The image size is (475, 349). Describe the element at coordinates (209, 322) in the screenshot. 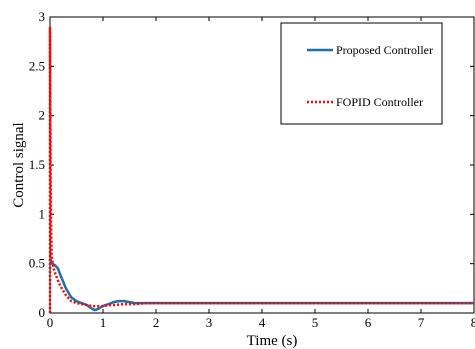

I see `x-tick-label: 3` at that location.